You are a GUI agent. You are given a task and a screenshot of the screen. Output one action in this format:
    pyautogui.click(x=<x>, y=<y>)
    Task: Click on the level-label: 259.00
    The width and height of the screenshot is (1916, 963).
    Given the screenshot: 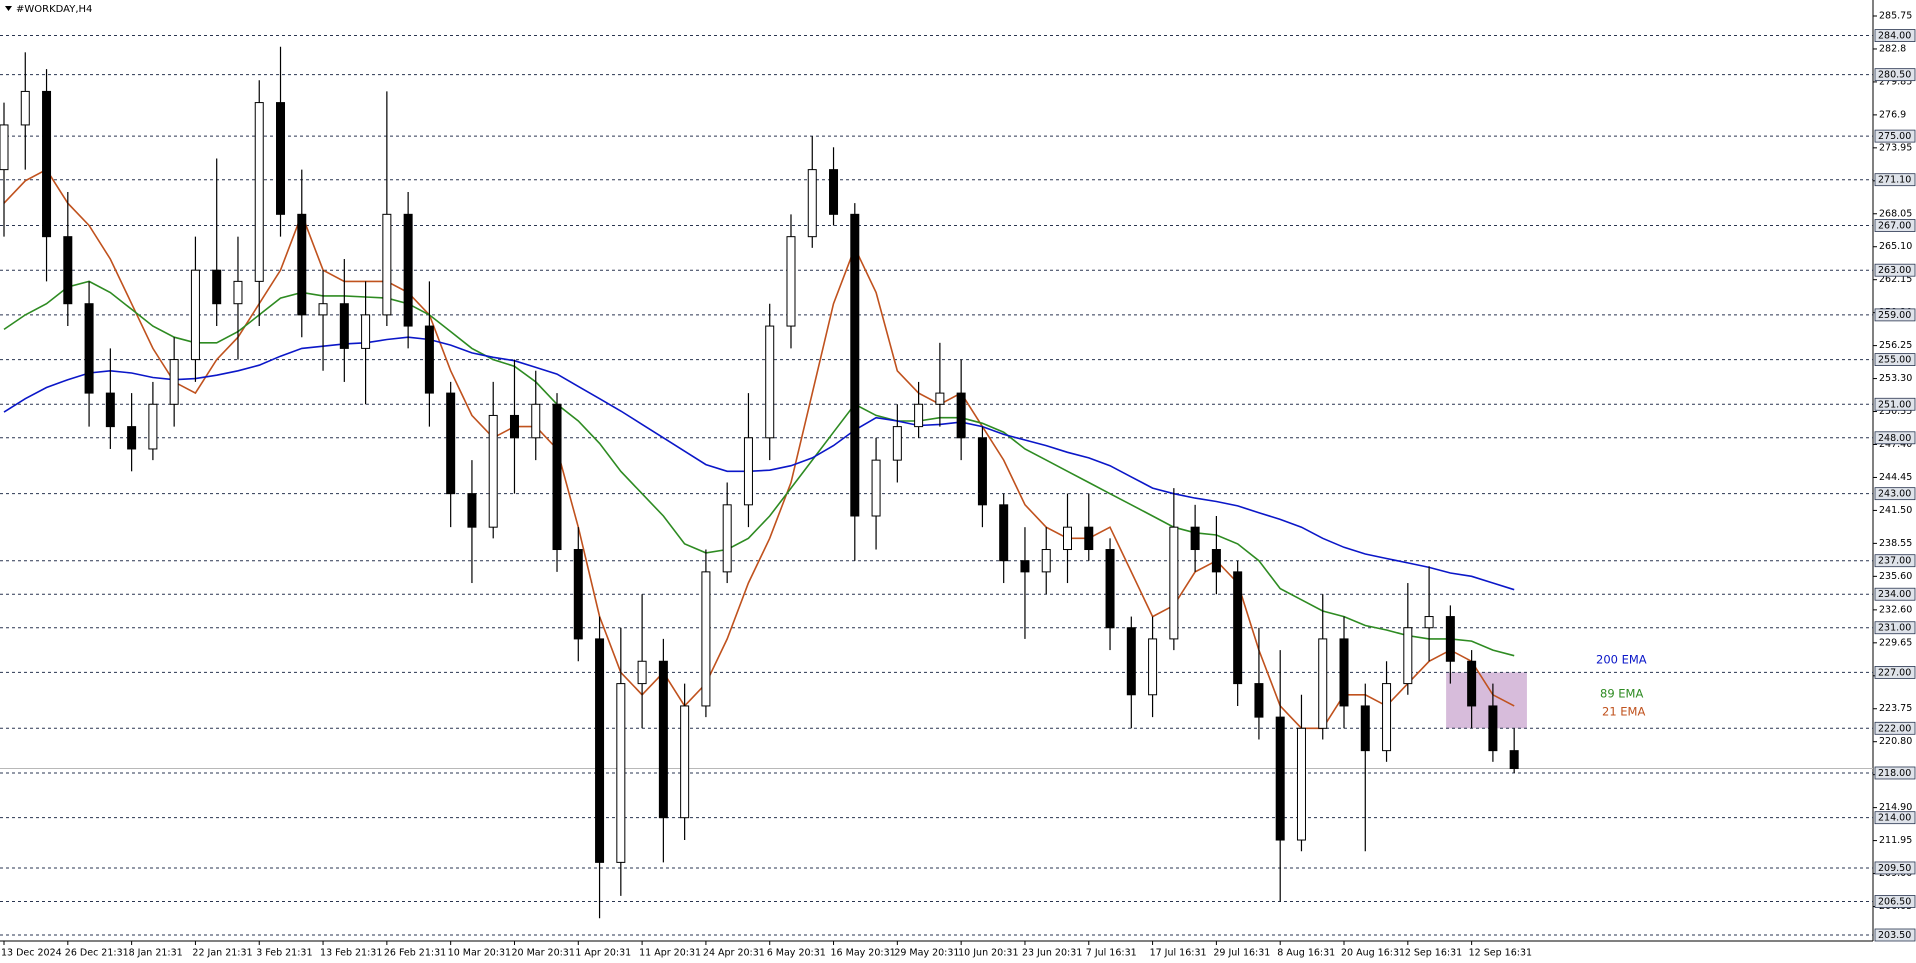 What is the action you would take?
    pyautogui.click(x=1894, y=315)
    